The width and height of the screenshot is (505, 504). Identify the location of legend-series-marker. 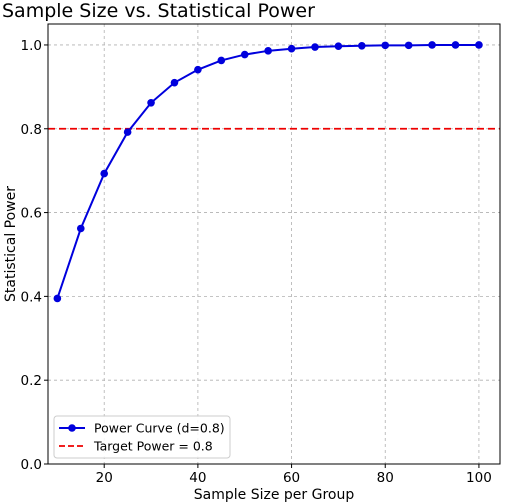
(72, 428).